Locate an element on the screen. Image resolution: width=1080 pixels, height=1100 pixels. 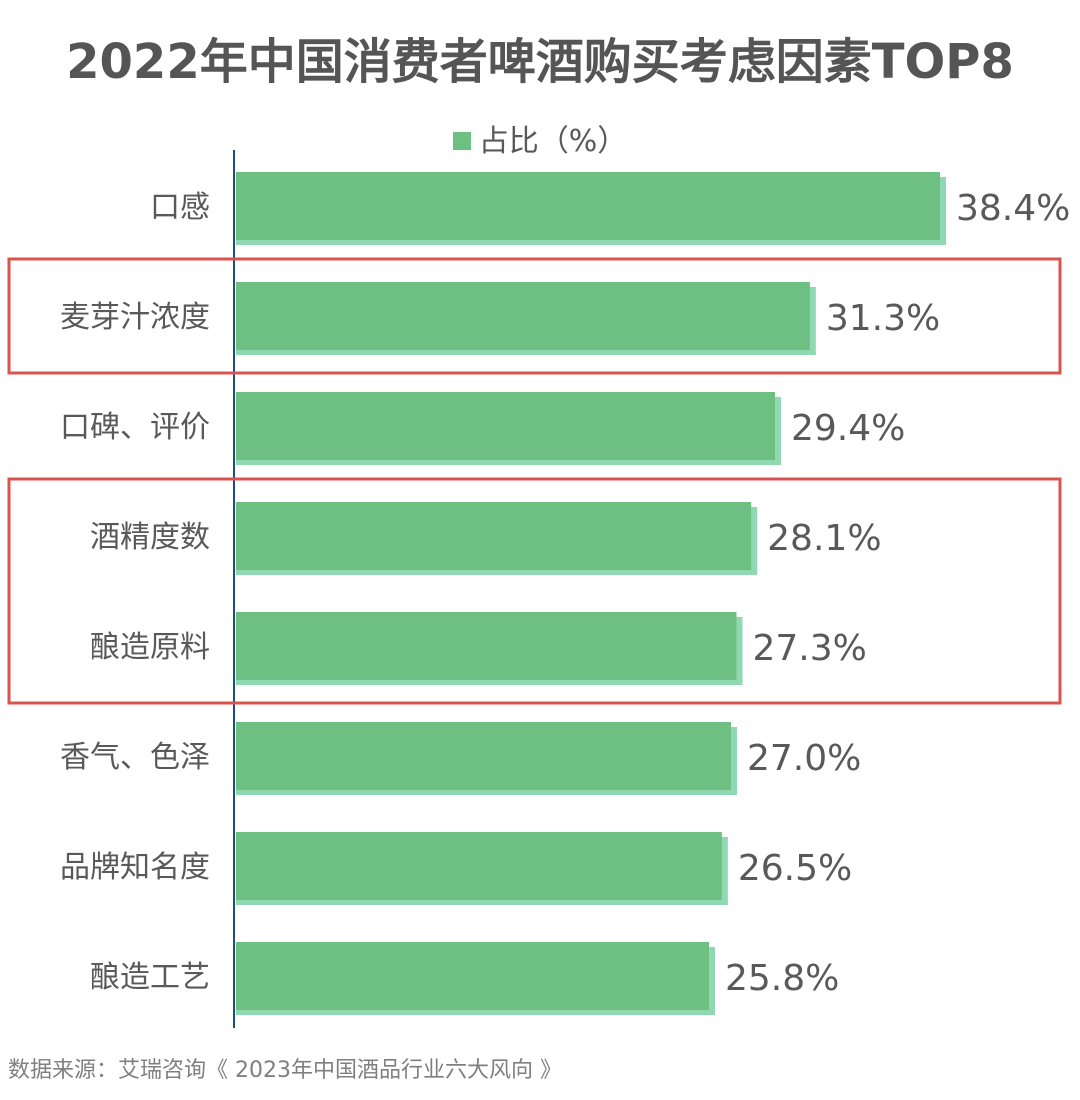
chart-title: 2022年中国消费者啤酒购买考虑因素TOP8 is located at coordinates (540, 62).